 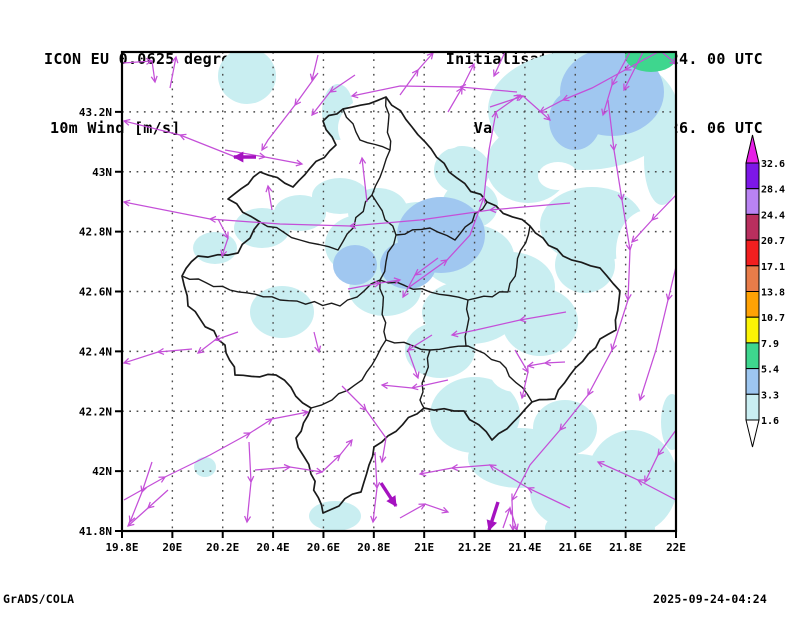 What do you see at coordinates (121, 547) in the screenshot?
I see `lon-tick-label: 19.8E` at bounding box center [121, 547].